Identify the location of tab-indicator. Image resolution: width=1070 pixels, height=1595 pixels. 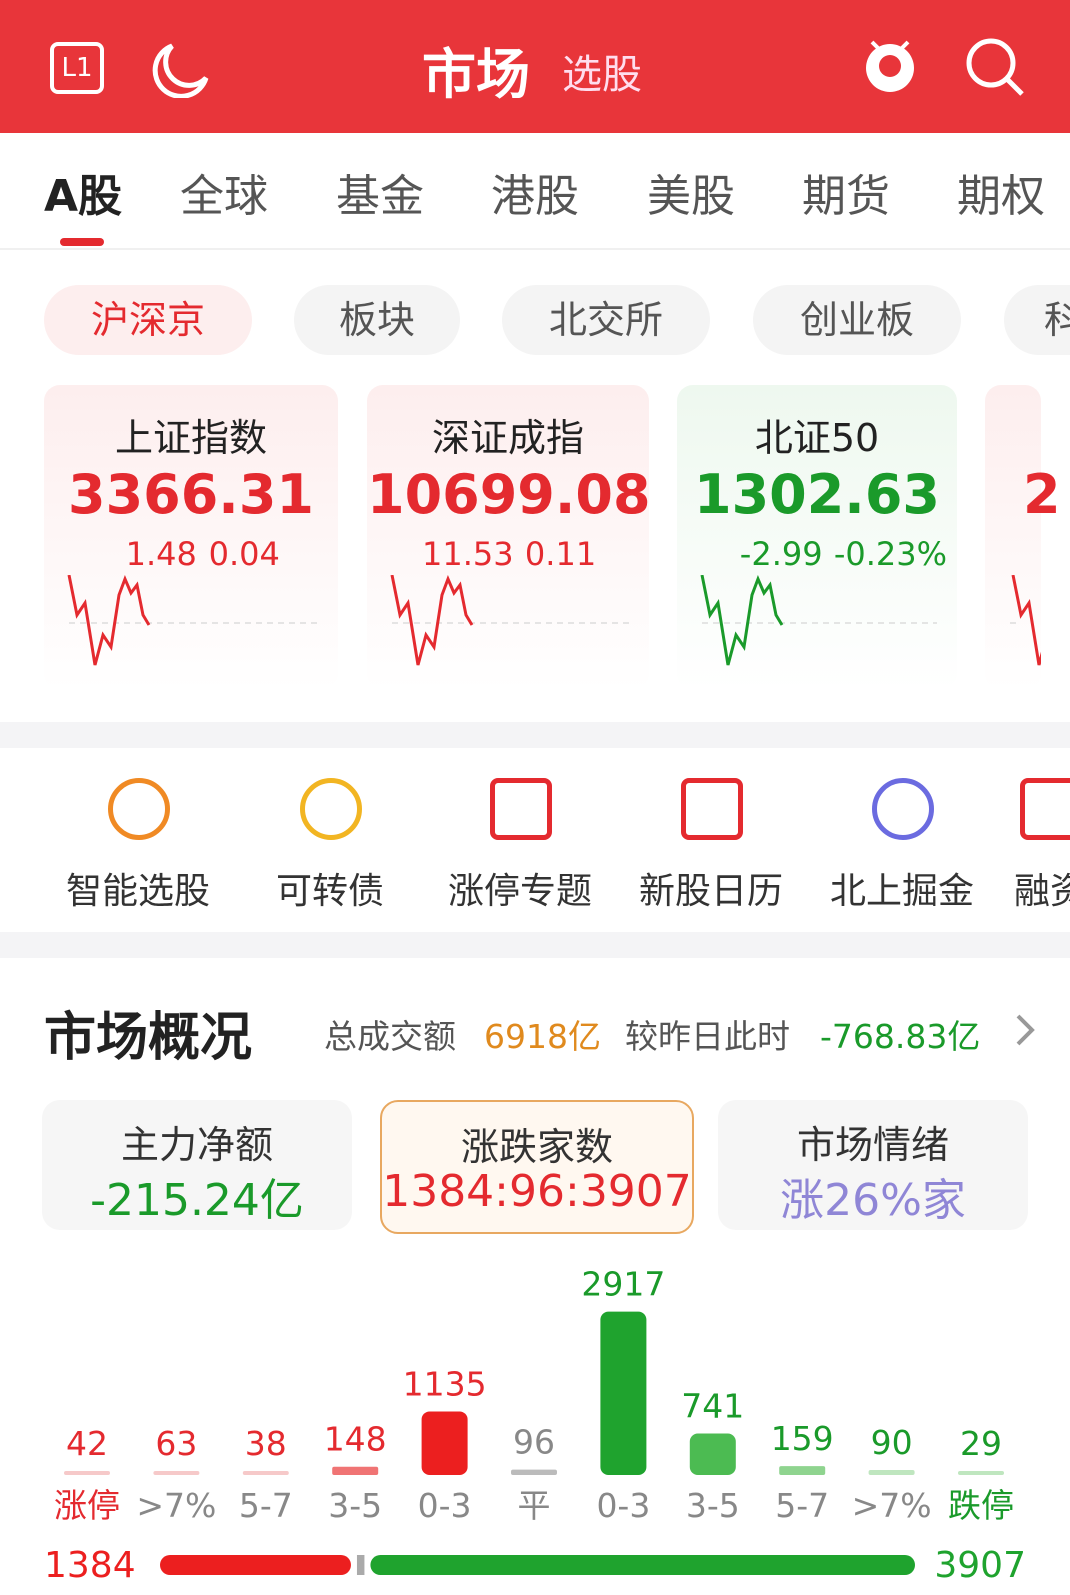
(82, 242).